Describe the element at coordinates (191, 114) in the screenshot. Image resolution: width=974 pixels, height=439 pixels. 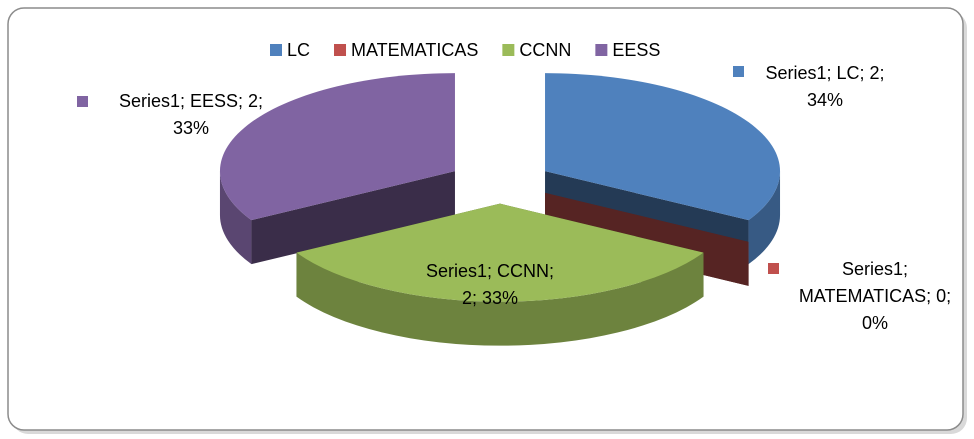
I see `data-label: Series1; EESS; 2; 33%` at that location.